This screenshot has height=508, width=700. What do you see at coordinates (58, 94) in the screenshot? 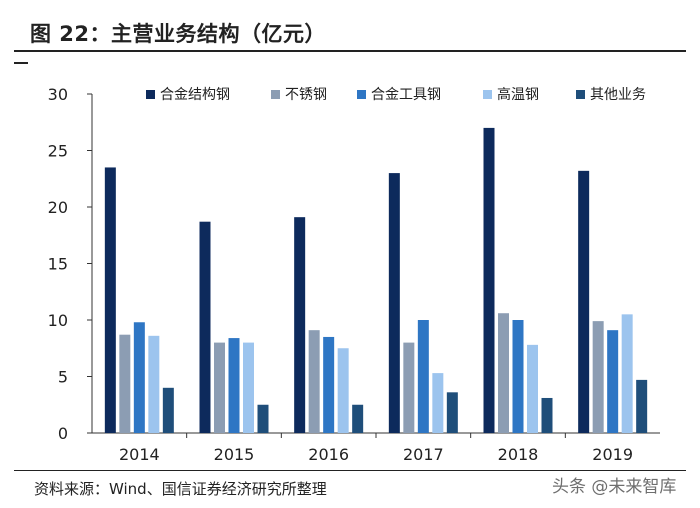
I see `y-tick-label: 30` at bounding box center [58, 94].